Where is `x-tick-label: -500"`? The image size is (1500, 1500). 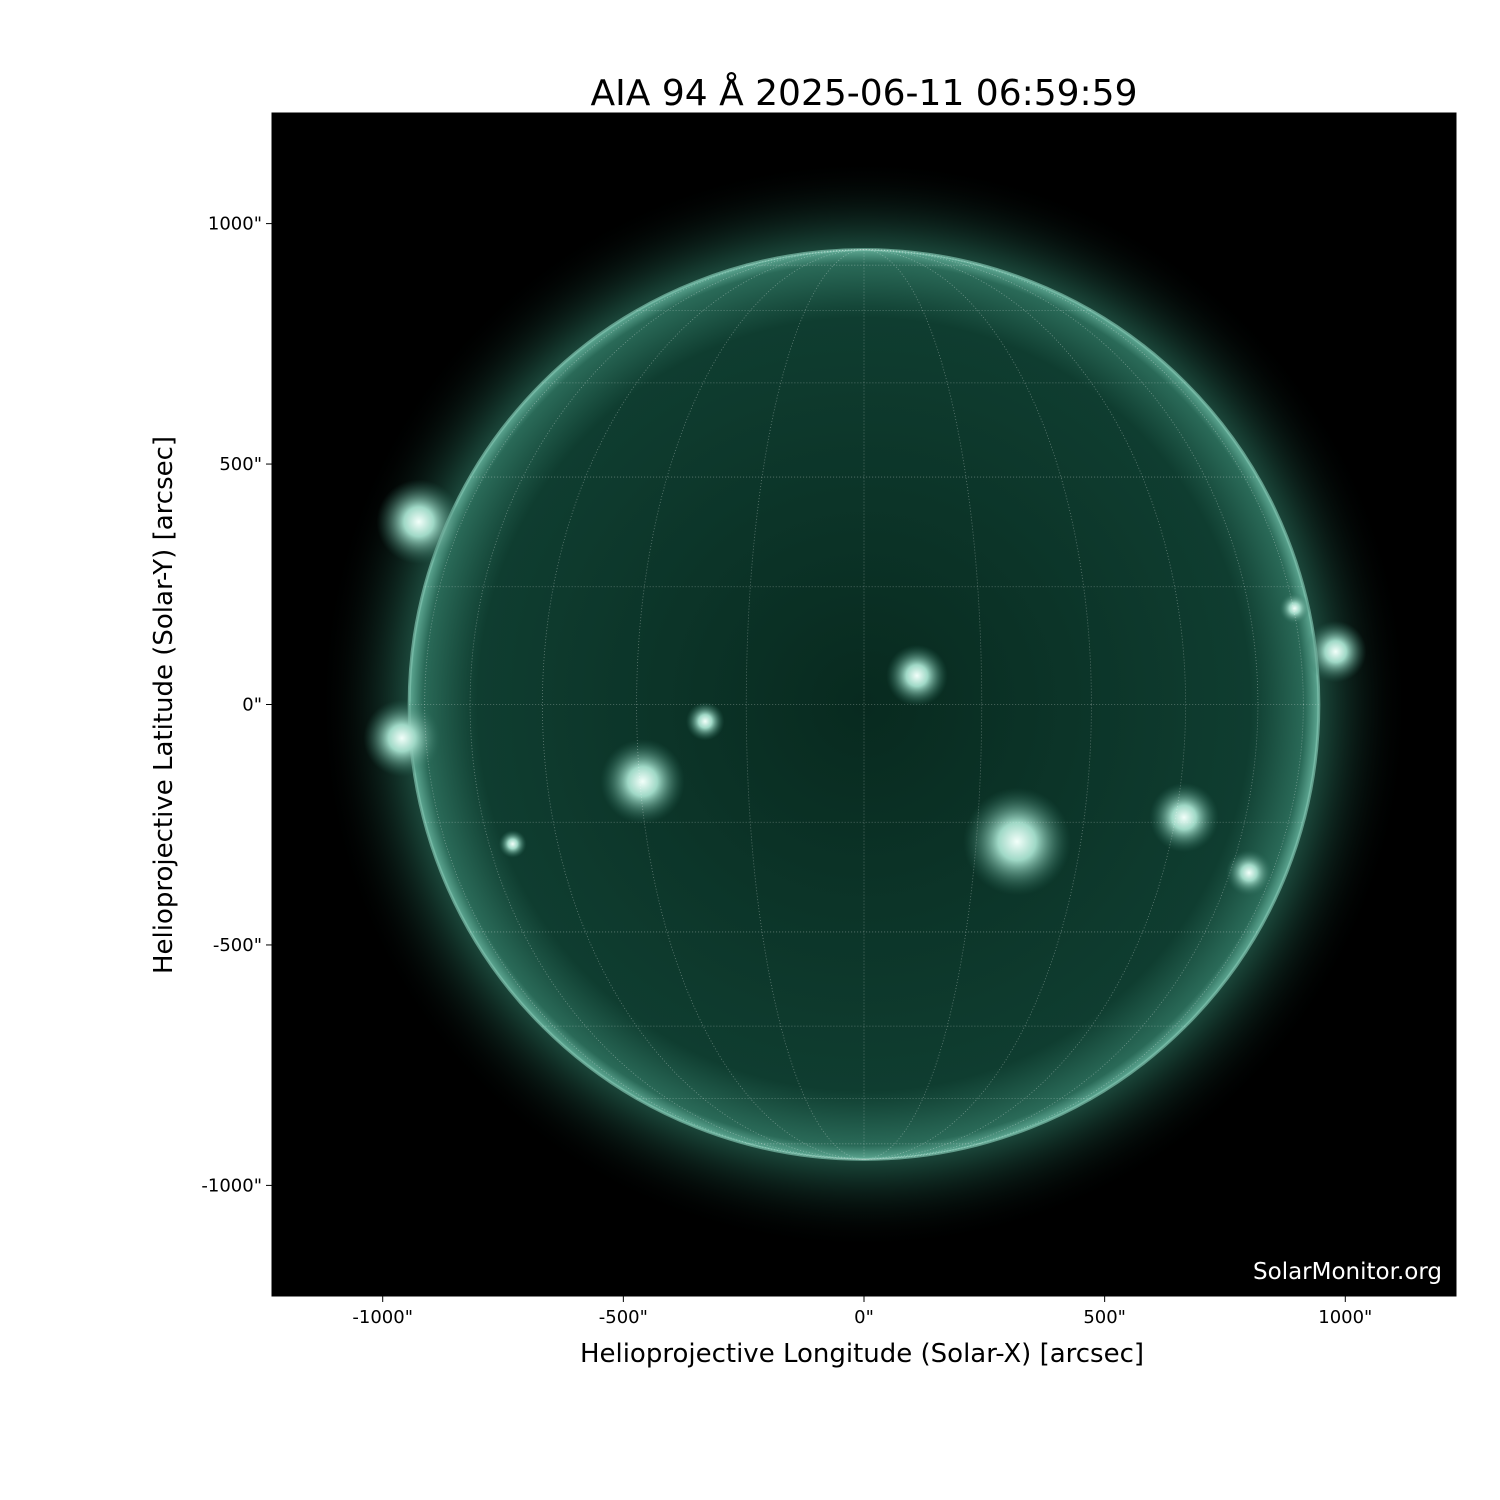
x-tick-label: -500" is located at coordinates (623, 1317).